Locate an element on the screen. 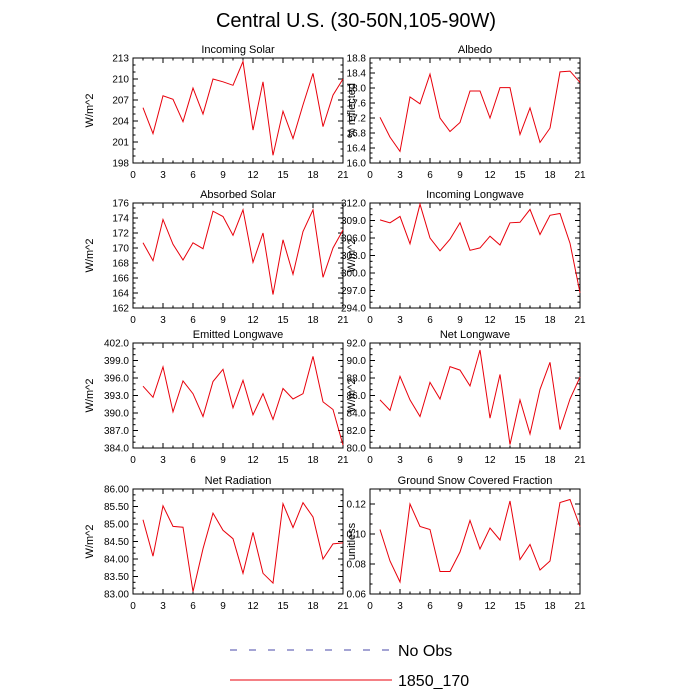  y-tick-label: 306.0 is located at coordinates (353, 239).